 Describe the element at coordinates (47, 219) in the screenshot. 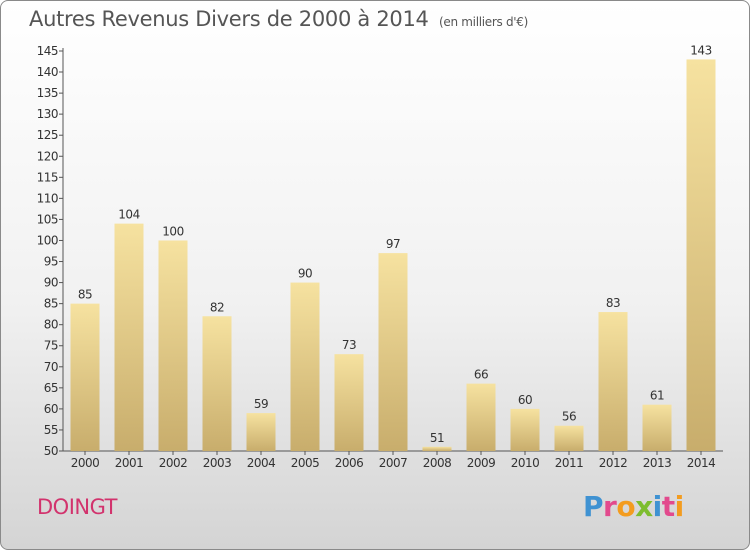

I see `y-tick-label: 105` at that location.